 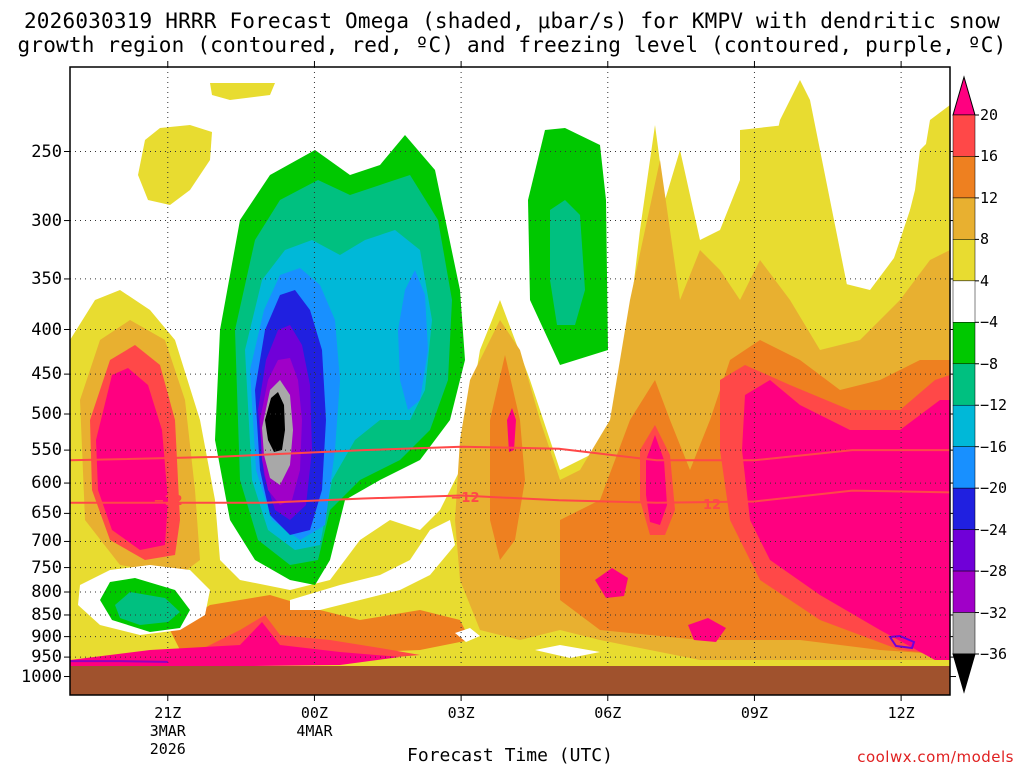 I want to click on colorbar, so click(x=965, y=384).